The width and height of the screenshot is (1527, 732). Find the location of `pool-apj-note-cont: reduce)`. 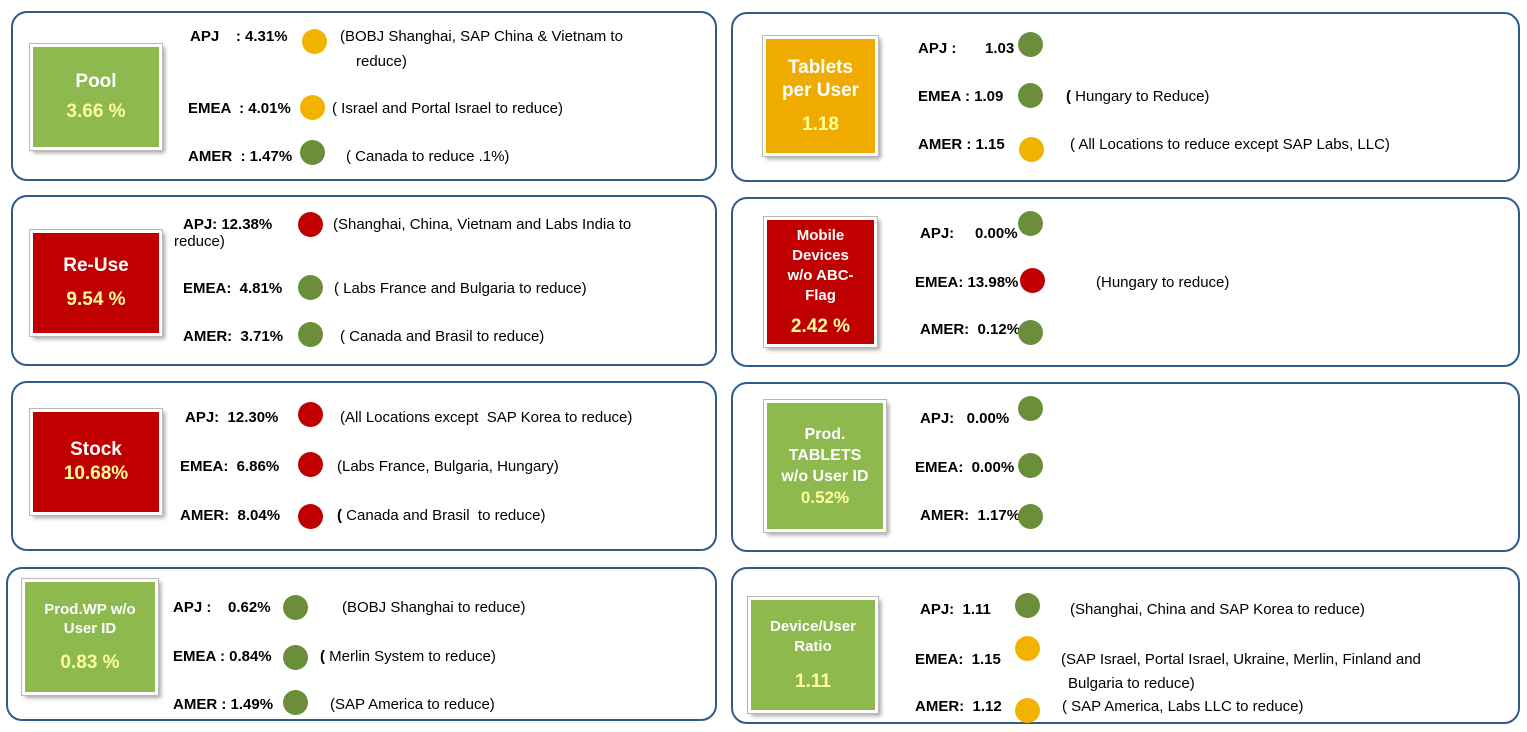

pool-apj-note-cont: reduce) is located at coordinates (381, 61).